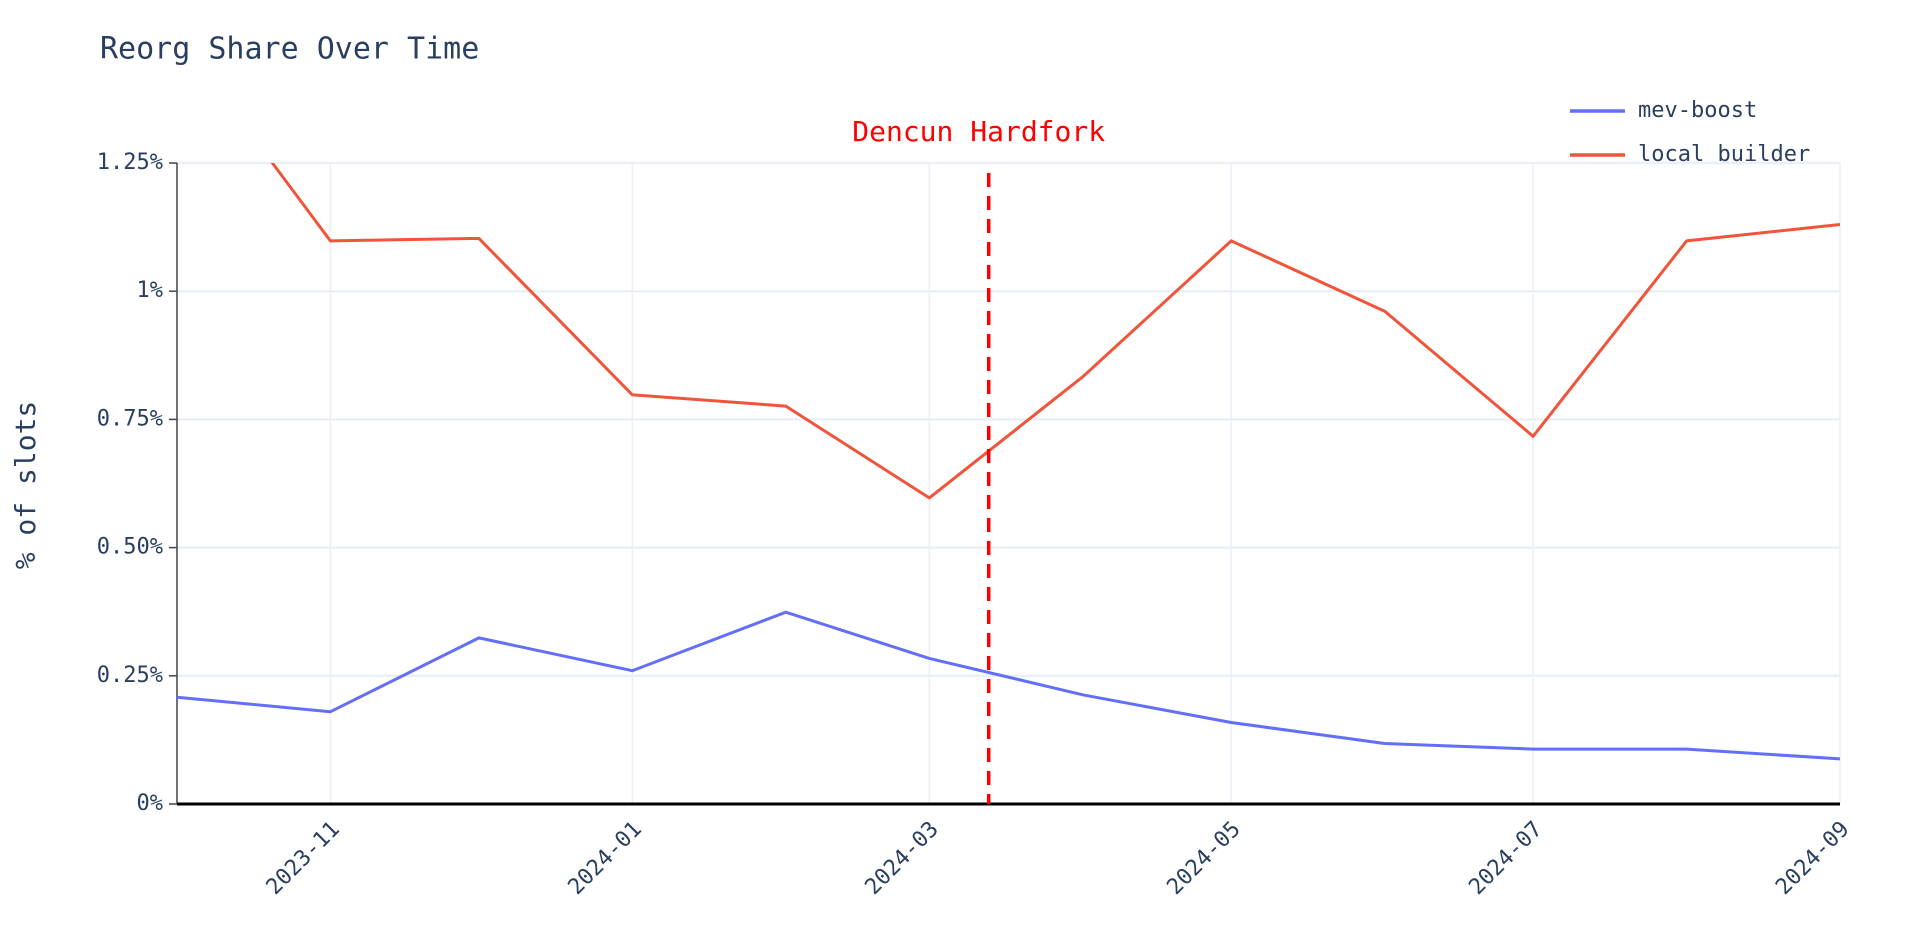  I want to click on y-tick-label: 1.25%, so click(130, 162).